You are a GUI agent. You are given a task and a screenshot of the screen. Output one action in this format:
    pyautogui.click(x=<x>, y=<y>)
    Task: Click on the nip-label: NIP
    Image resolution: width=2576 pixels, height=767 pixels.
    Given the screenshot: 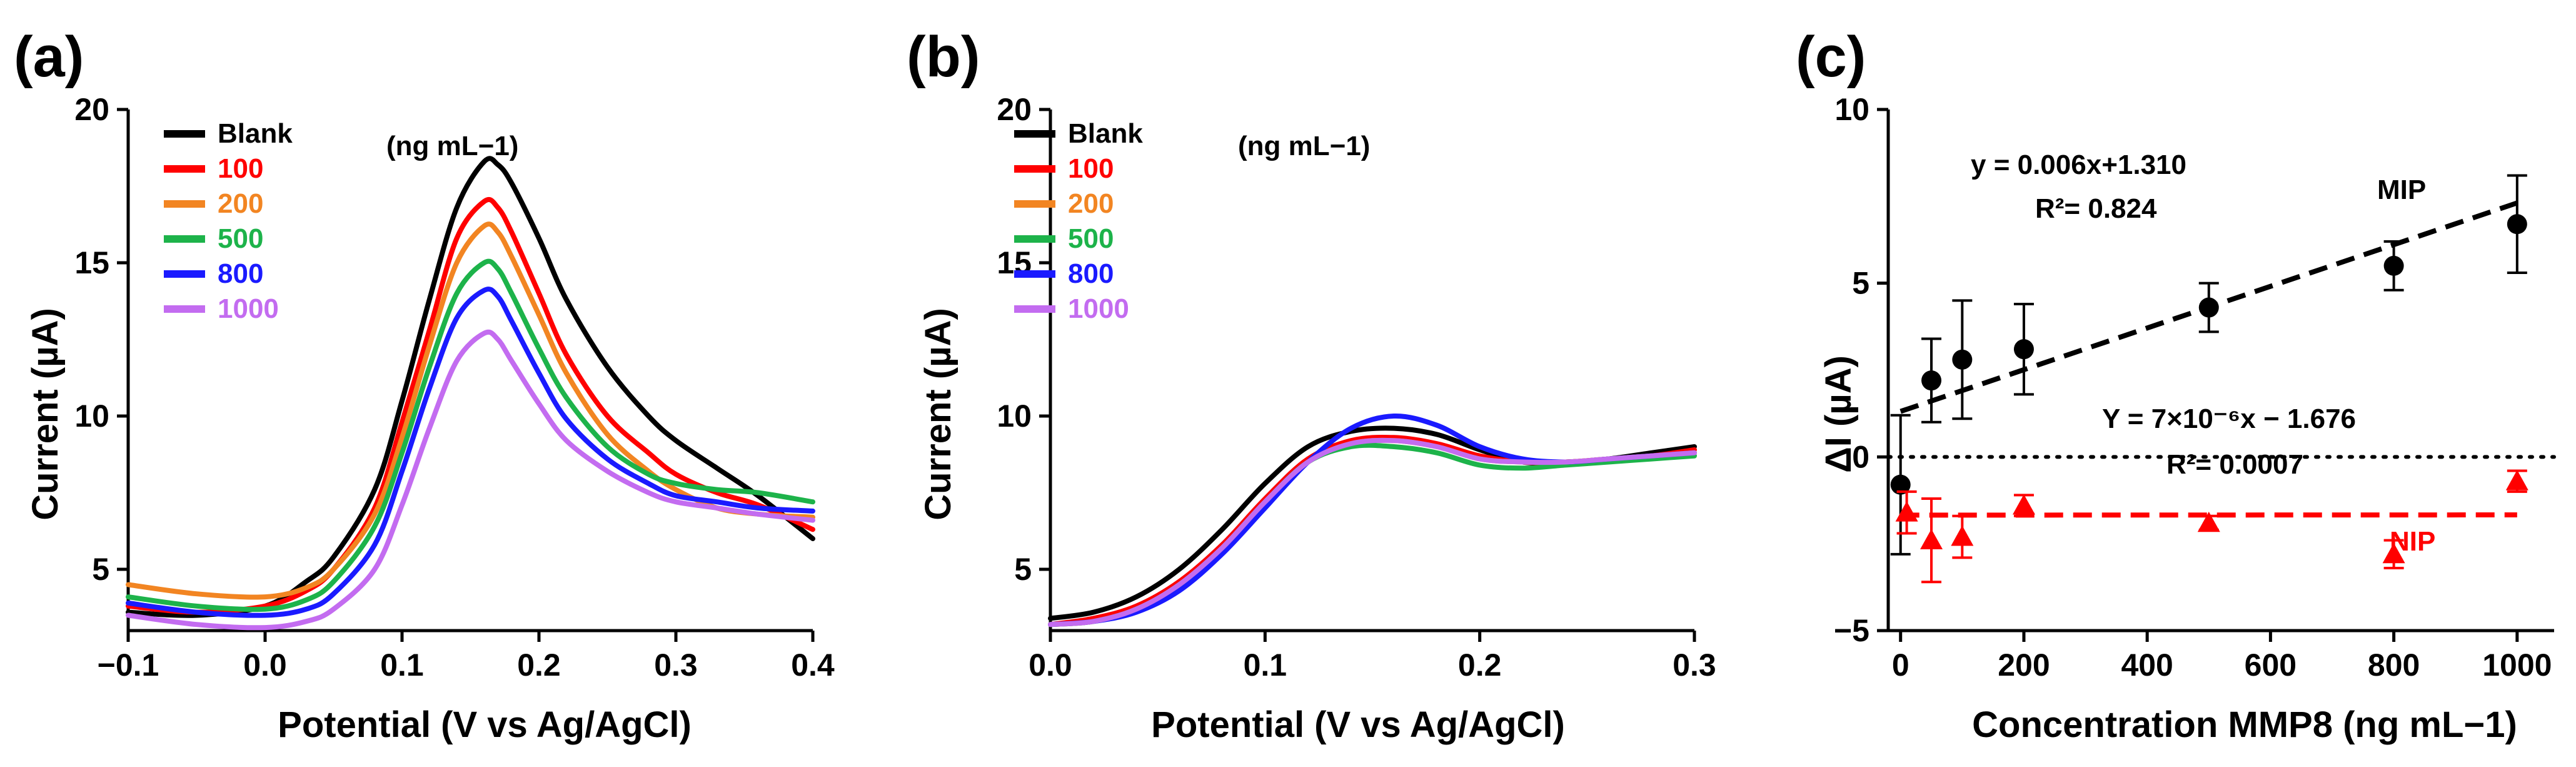 What is the action you would take?
    pyautogui.click(x=2412, y=541)
    